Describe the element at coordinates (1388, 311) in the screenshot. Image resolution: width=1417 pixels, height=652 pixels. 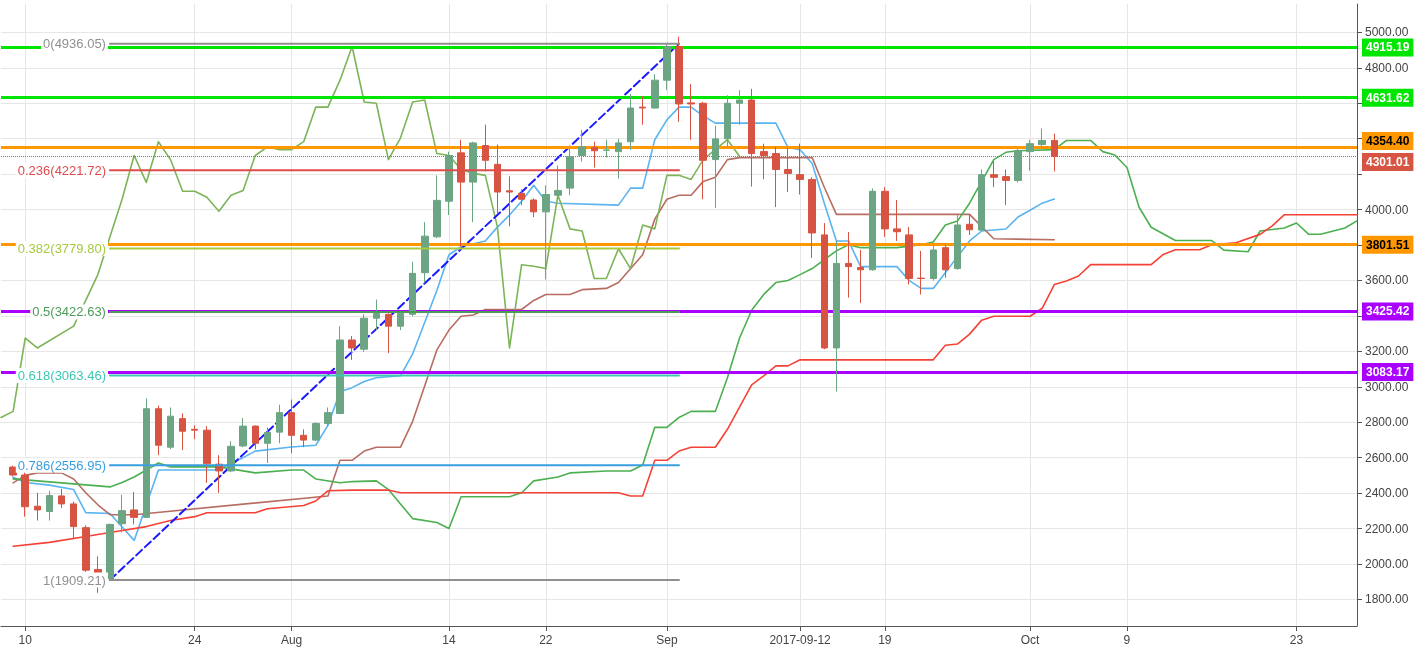
I see `ref-line-label: 3425.42` at that location.